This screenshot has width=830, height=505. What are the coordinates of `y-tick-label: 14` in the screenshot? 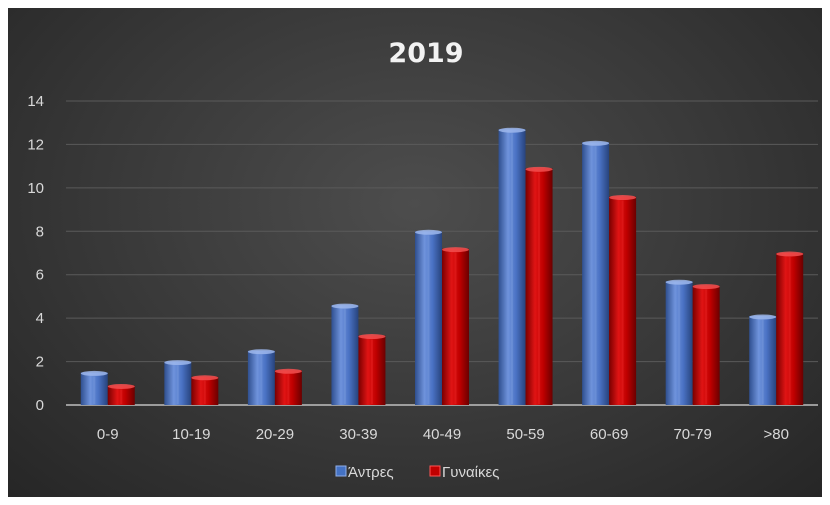 It's located at (35, 101).